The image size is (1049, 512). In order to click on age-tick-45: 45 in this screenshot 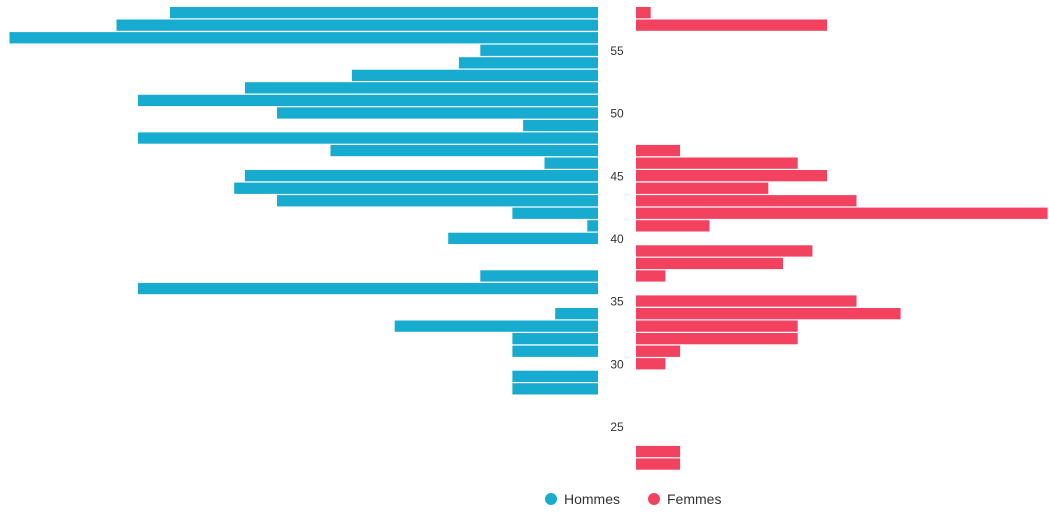, I will do `click(617, 176)`.